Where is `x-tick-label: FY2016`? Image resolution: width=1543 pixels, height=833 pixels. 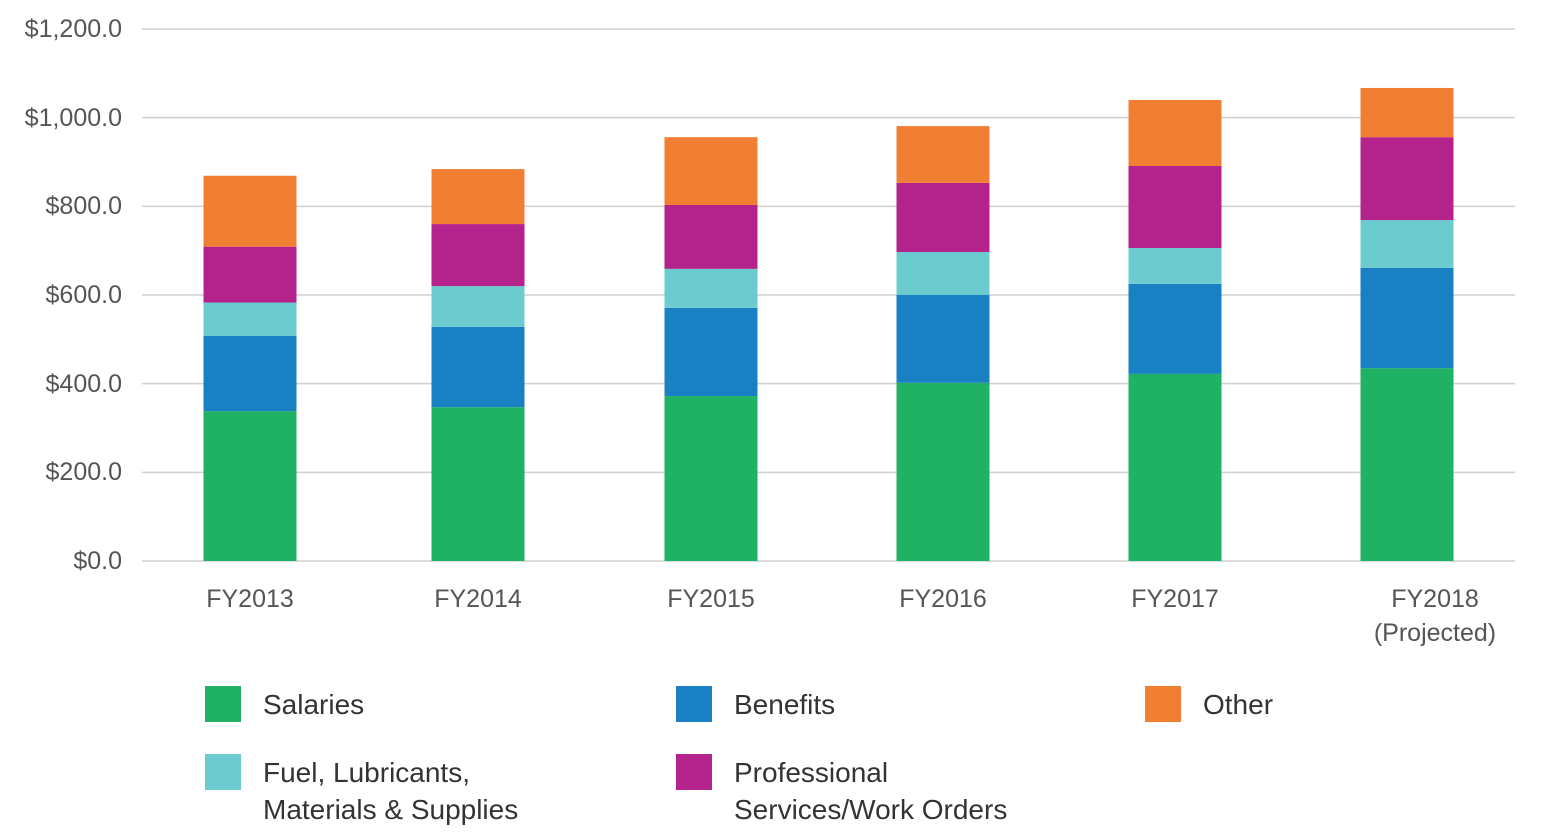
x-tick-label: FY2016 is located at coordinates (943, 599).